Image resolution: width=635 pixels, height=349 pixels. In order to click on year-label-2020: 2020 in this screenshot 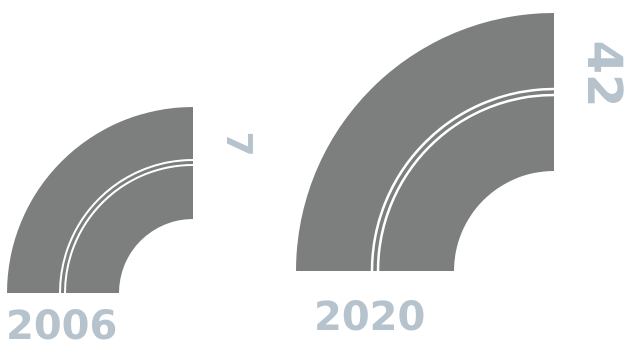, I will do `click(370, 317)`.